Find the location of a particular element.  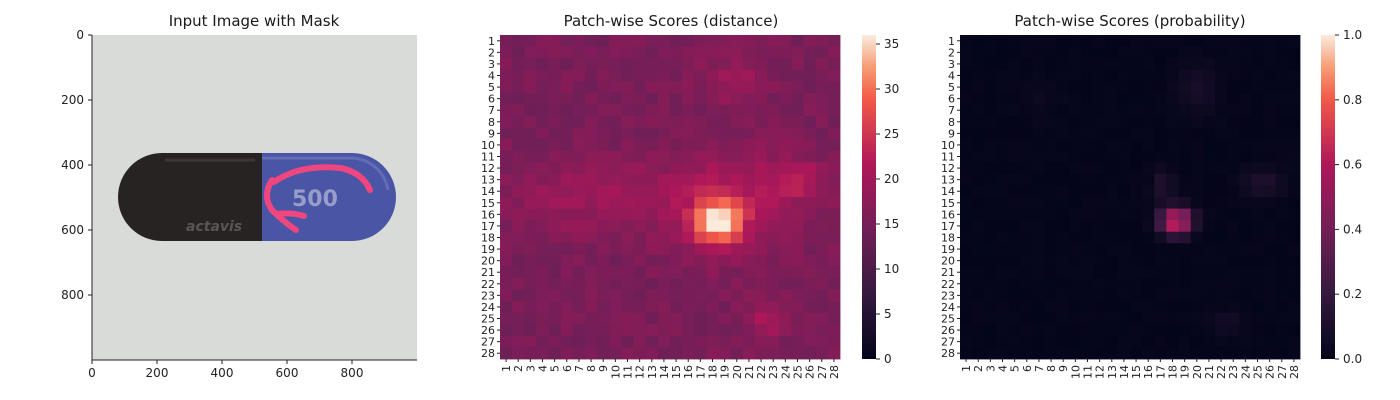

row-tick-label: 13 is located at coordinates (488, 180).